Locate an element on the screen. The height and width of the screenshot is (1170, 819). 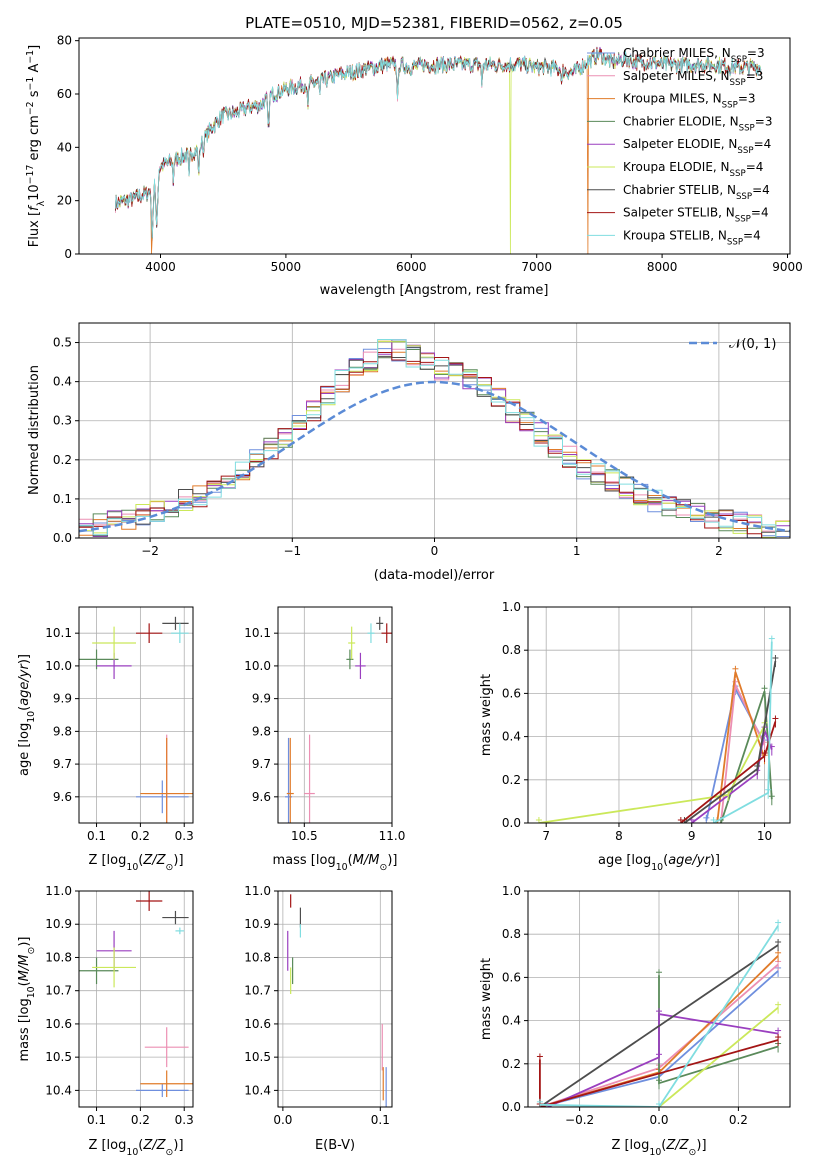
weight-line-kroupa_elodie is located at coordinates (652, 774).